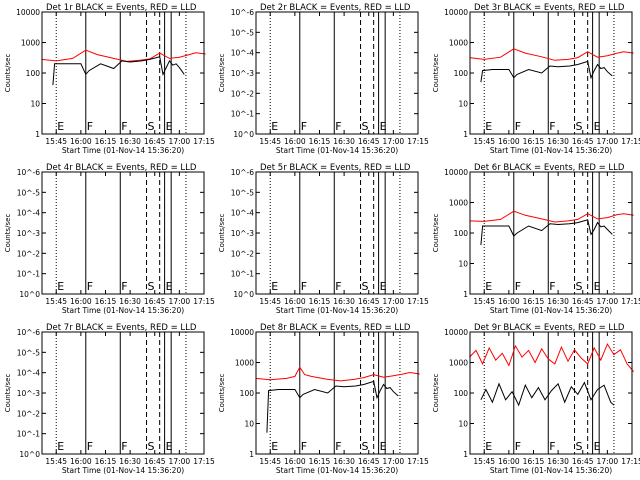 This screenshot has height=480, width=640. I want to click on chart-title: Det 2r BLACK = Events, RED = LLD, so click(335, 8).